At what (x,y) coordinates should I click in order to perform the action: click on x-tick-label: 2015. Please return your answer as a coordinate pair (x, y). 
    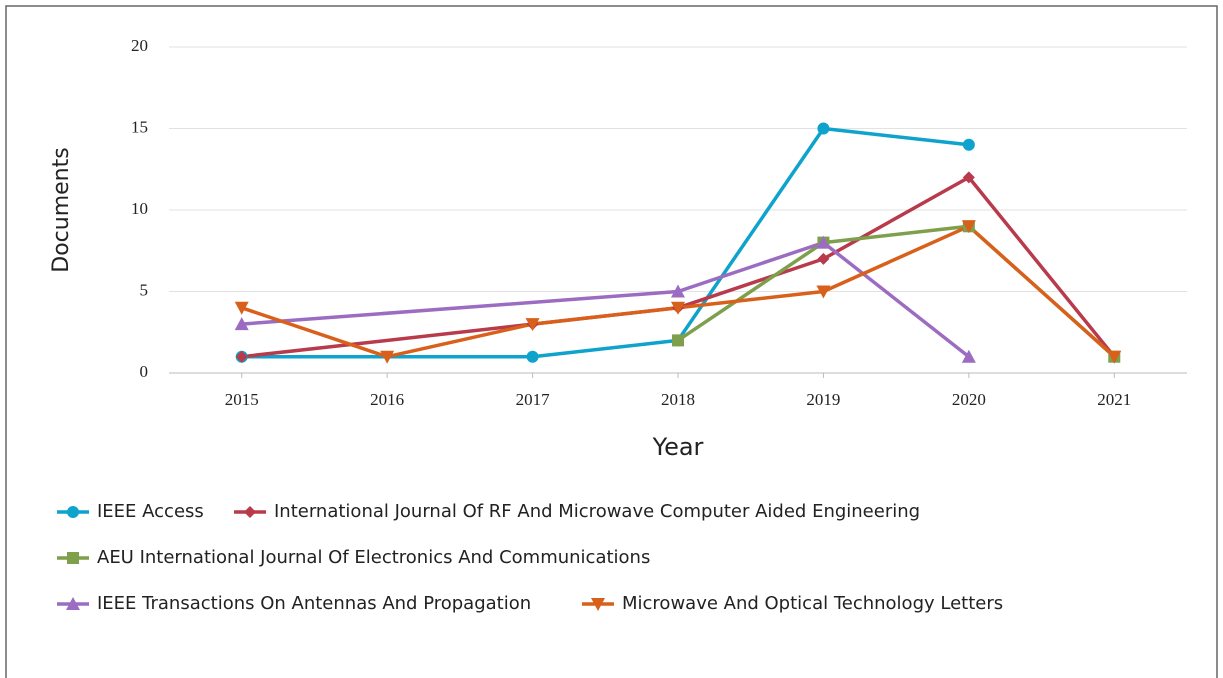
    Looking at the image, I should click on (242, 399).